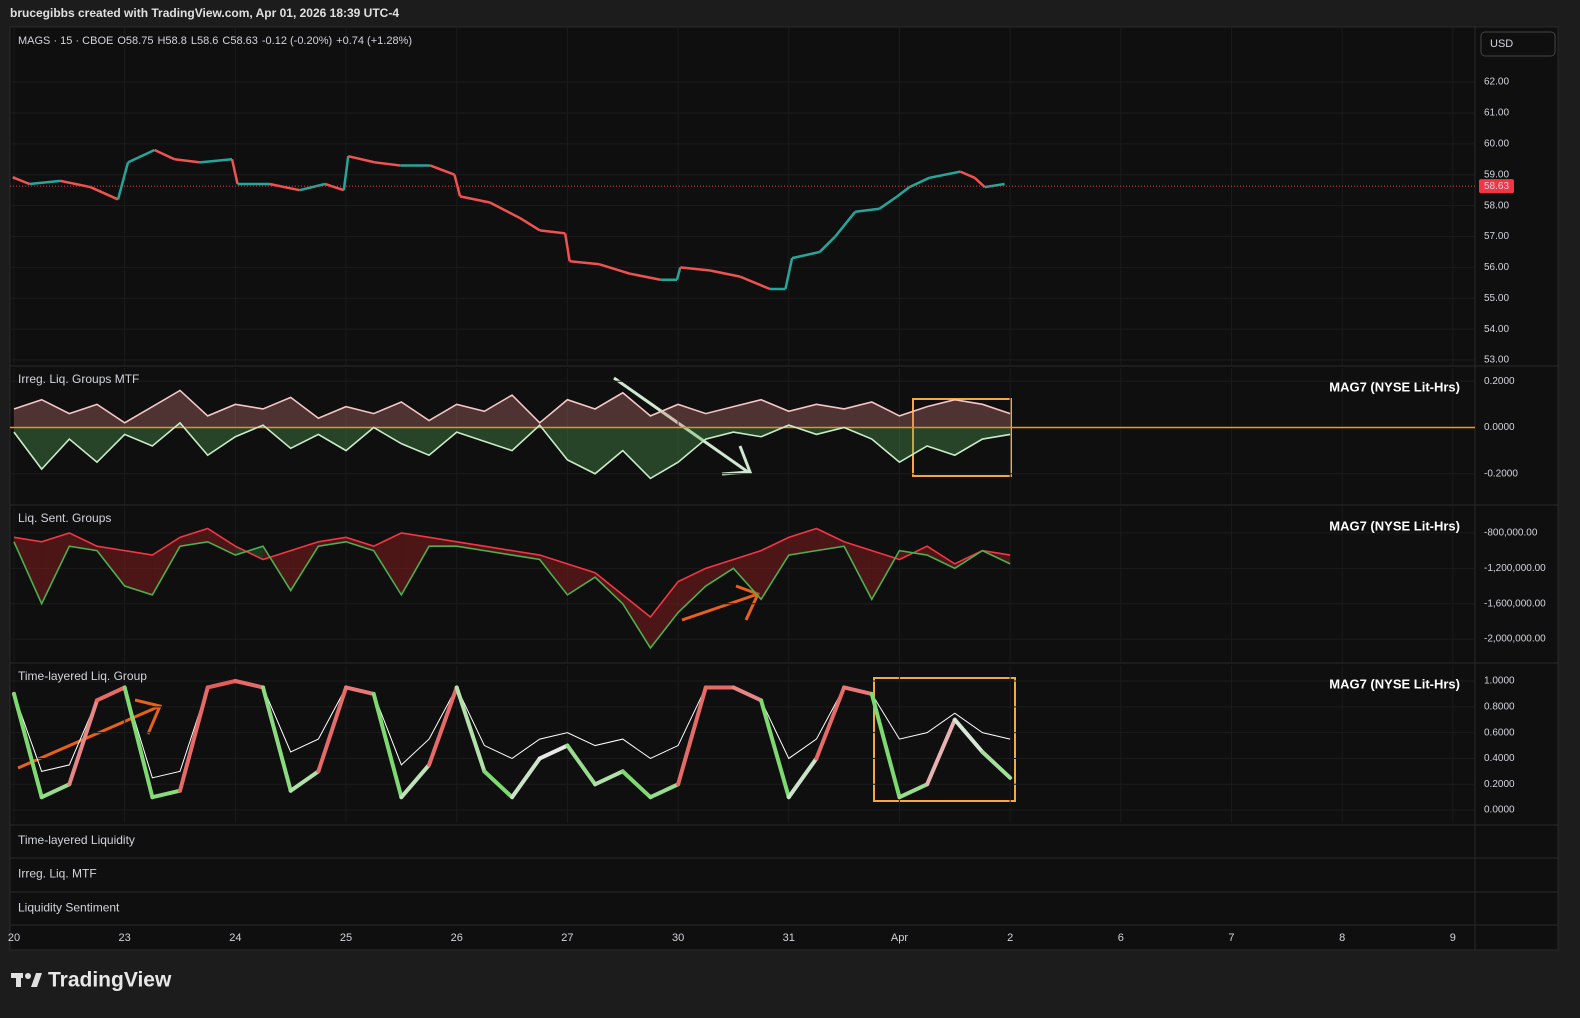 This screenshot has width=1580, height=1018. What do you see at coordinates (82, 676) in the screenshot?
I see `pane-title: Time-layered Liq. Group` at bounding box center [82, 676].